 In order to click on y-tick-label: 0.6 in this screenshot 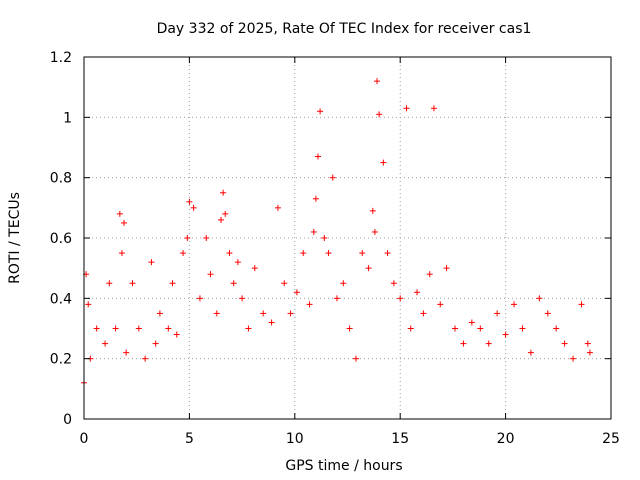, I will do `click(61, 239)`.